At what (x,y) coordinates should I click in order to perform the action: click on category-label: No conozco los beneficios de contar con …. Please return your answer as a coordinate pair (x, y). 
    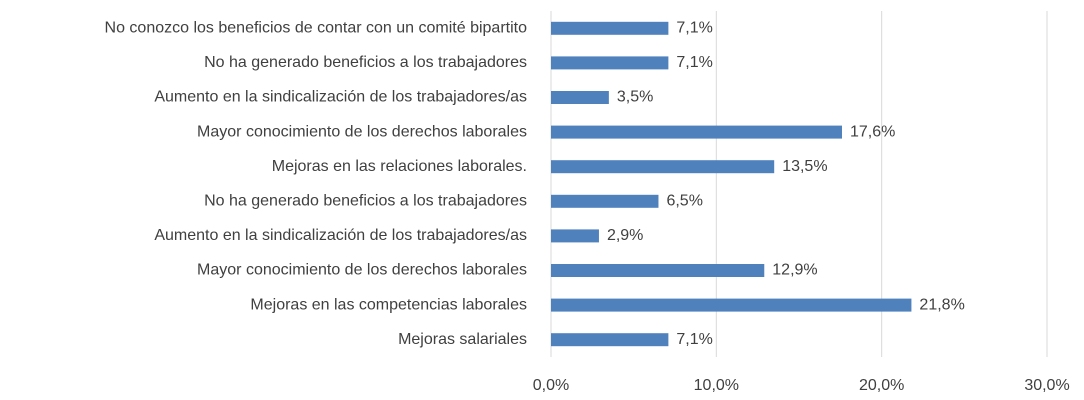
    Looking at the image, I should click on (316, 28).